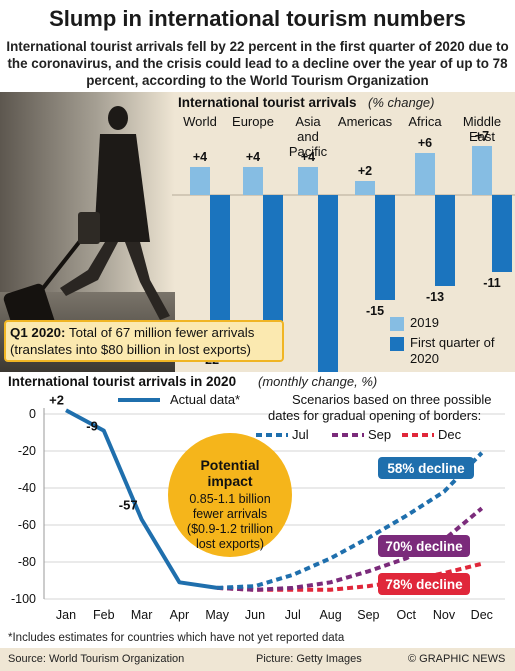 Image resolution: width=515 pixels, height=671 pixels. I want to click on bar-2019-value-label: +2, so click(365, 171).